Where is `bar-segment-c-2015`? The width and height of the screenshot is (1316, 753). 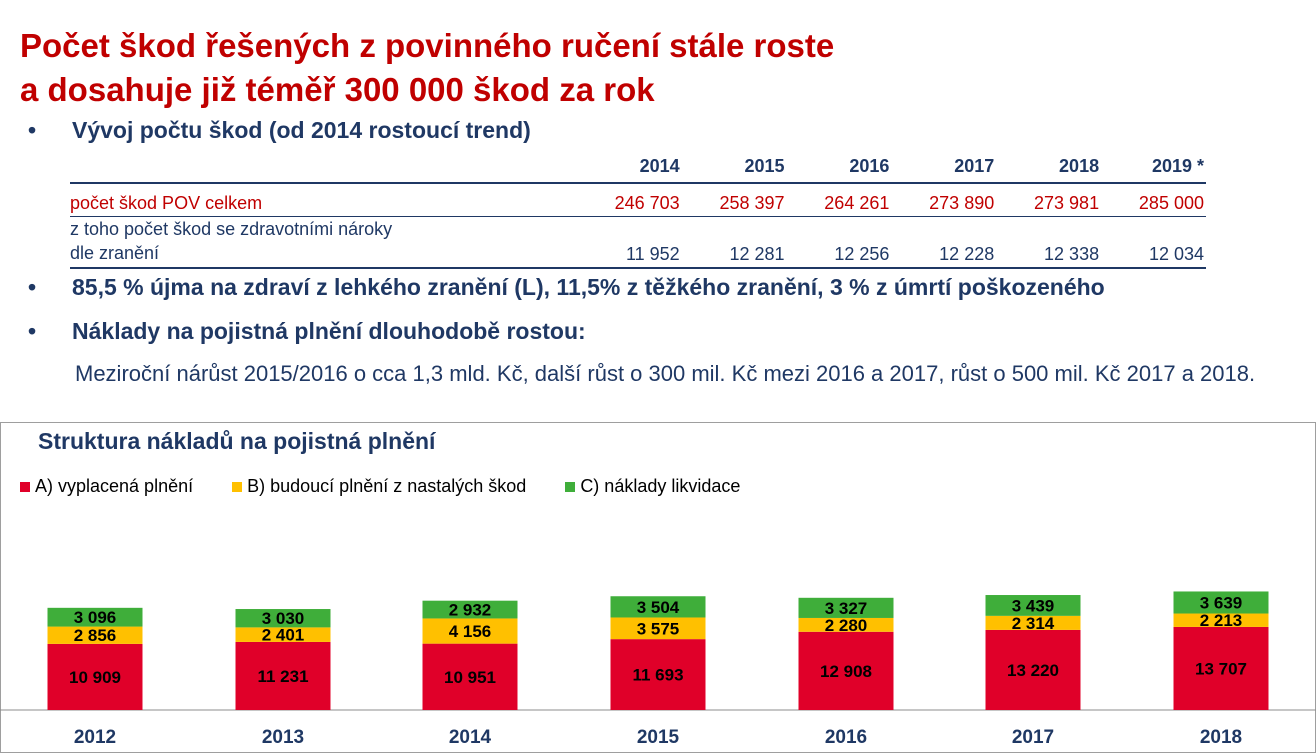 bar-segment-c-2015 is located at coordinates (658, 607).